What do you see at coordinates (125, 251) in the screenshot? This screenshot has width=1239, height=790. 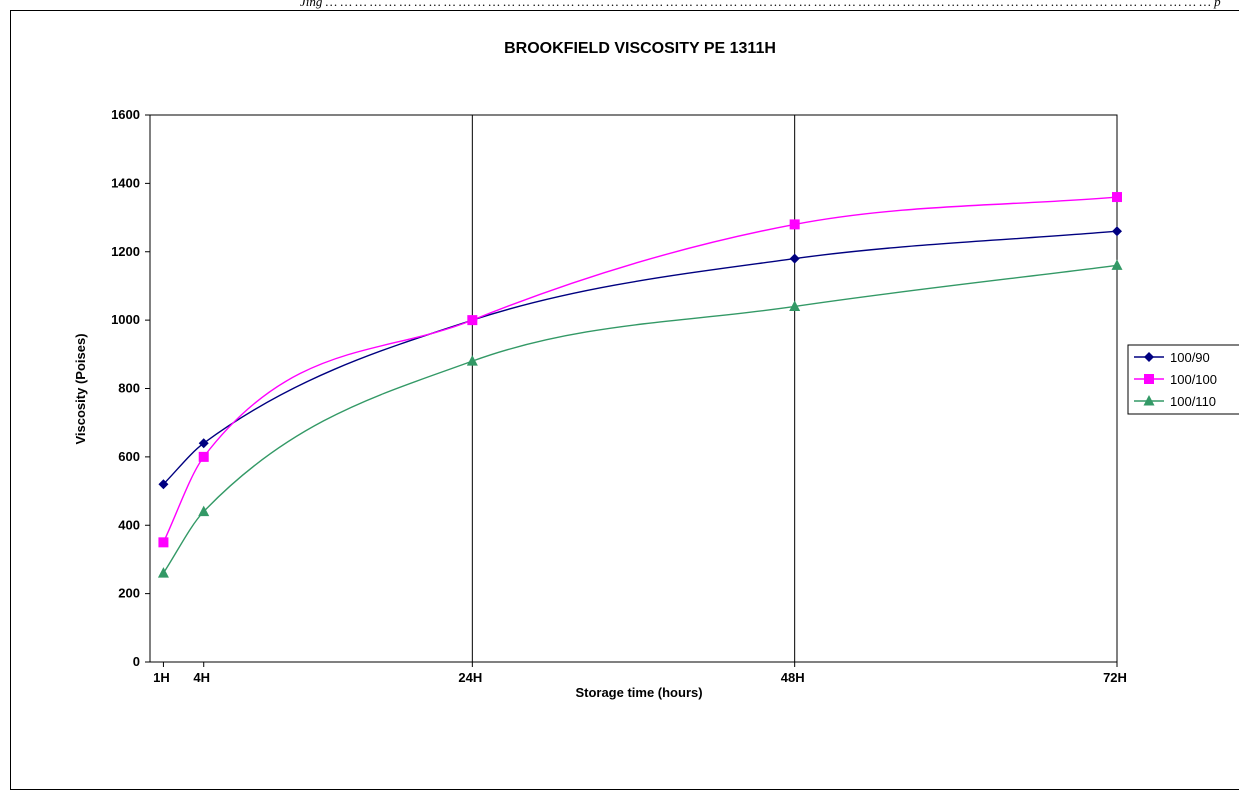 I see `y-tick-label: 1200` at bounding box center [125, 251].